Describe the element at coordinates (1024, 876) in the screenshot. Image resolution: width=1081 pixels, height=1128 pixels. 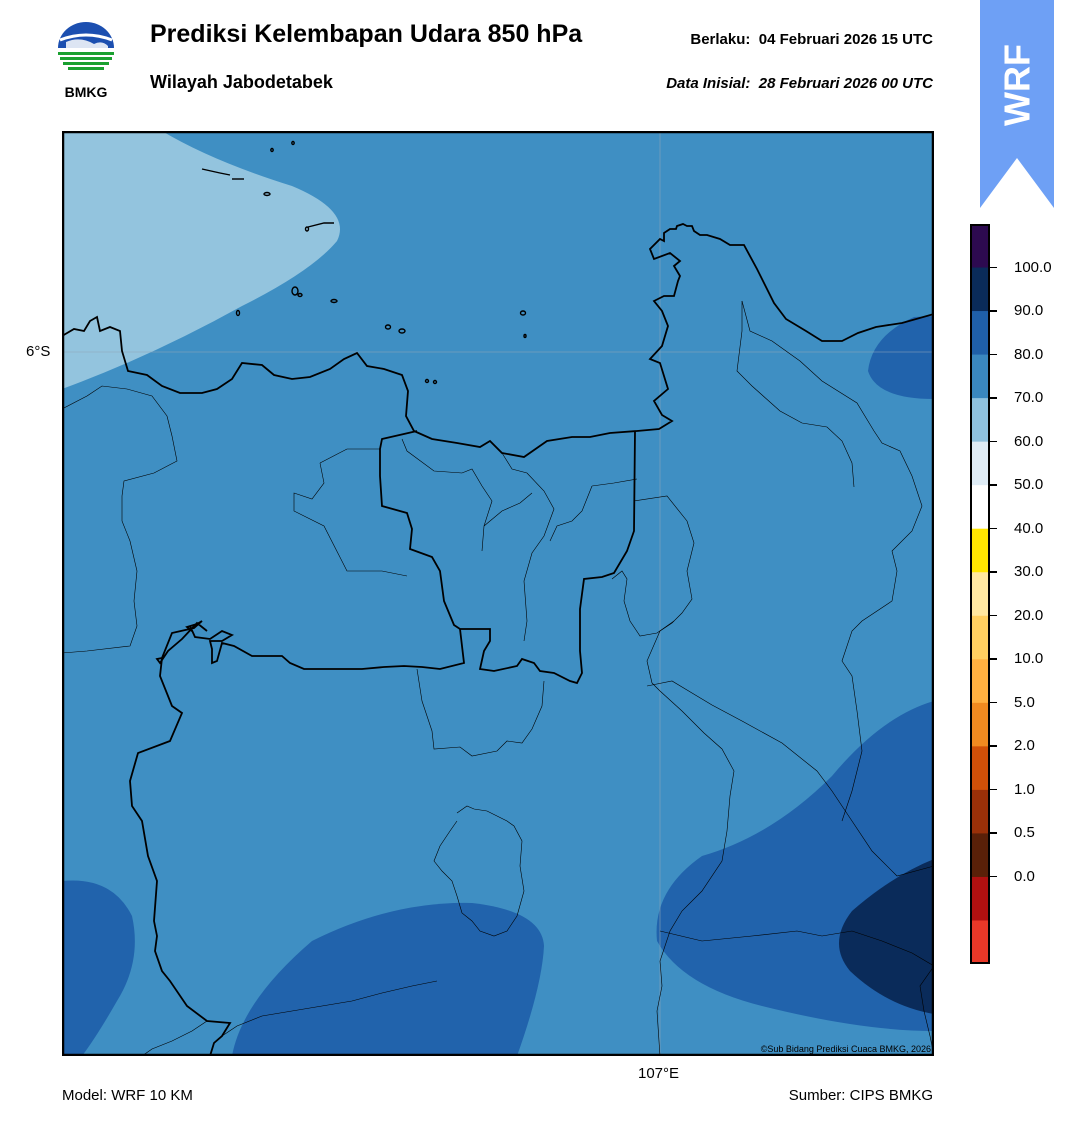
I see `colorbar-tick-label: 0.0` at that location.